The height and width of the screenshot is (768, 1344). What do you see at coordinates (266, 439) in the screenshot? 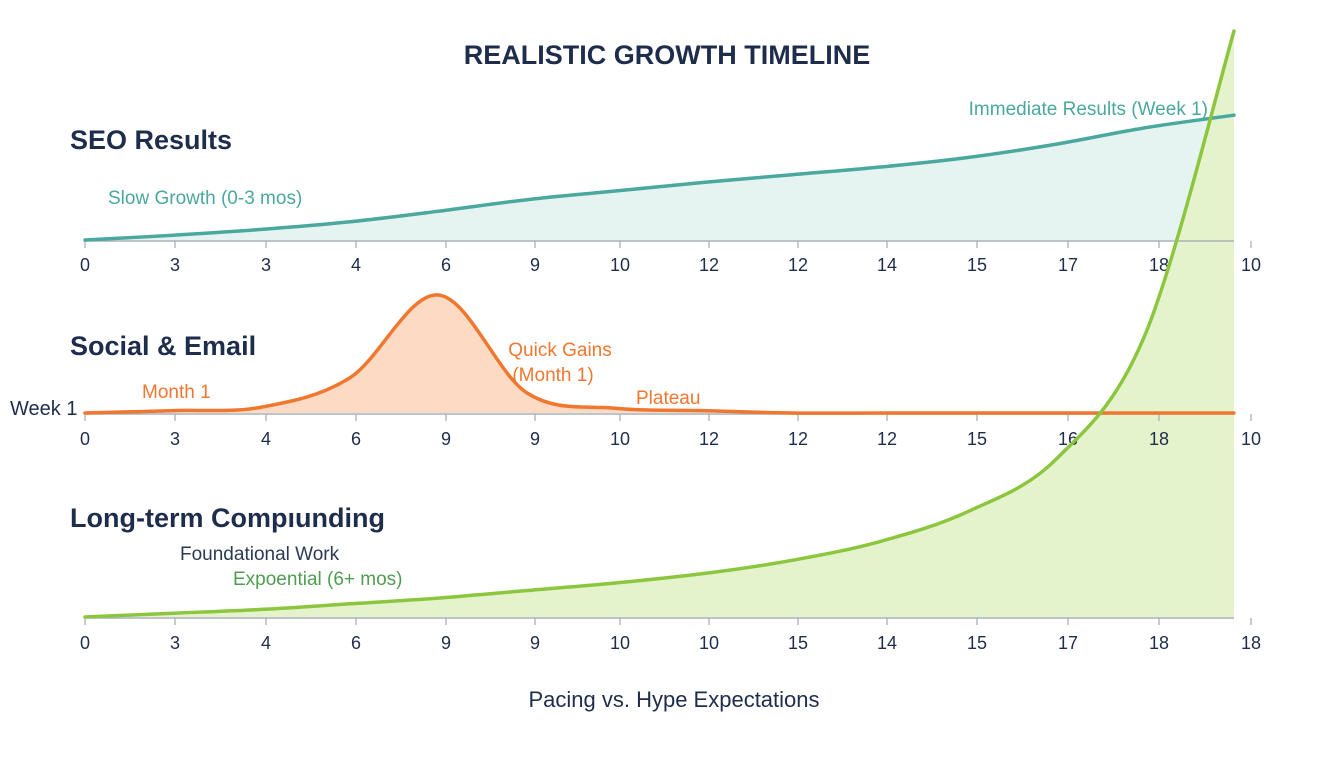
I see `social-tick-label: 4` at bounding box center [266, 439].